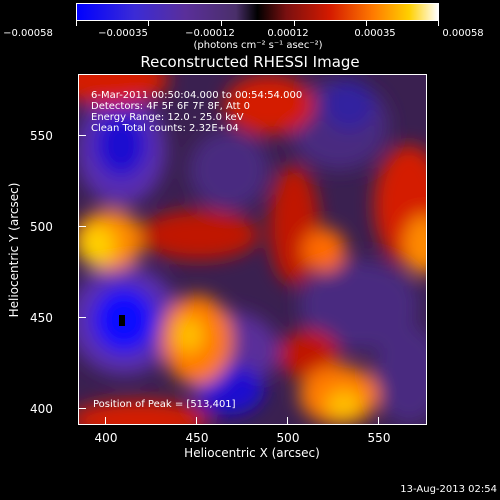  Describe the element at coordinates (197, 438) in the screenshot. I see `x-tick-label: 450` at that location.